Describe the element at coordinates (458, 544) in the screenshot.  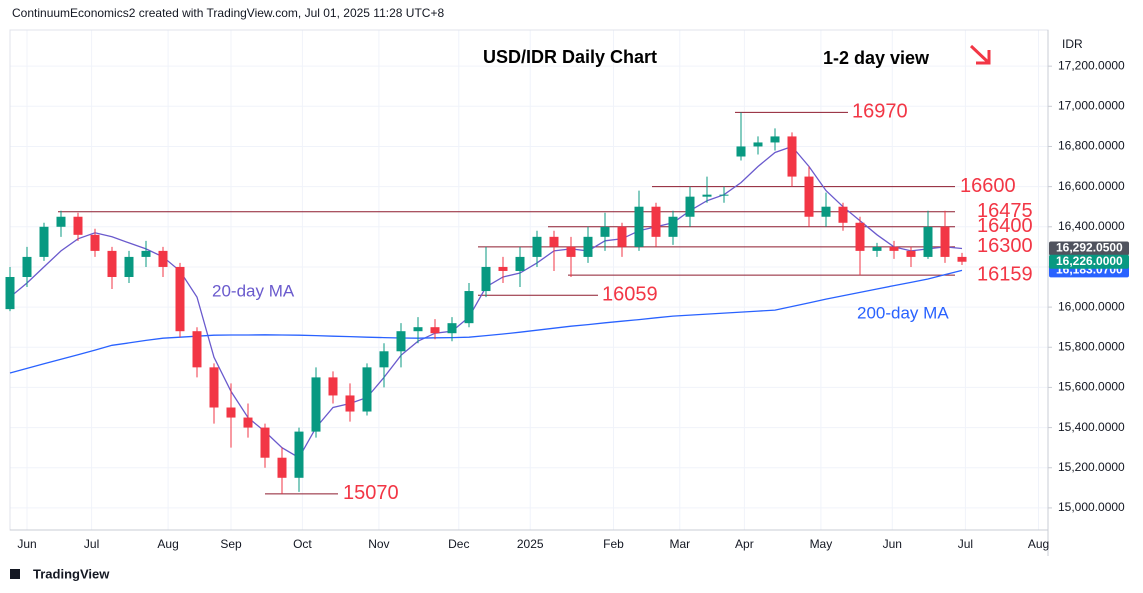
I see `x-tick-label: Dec` at that location.